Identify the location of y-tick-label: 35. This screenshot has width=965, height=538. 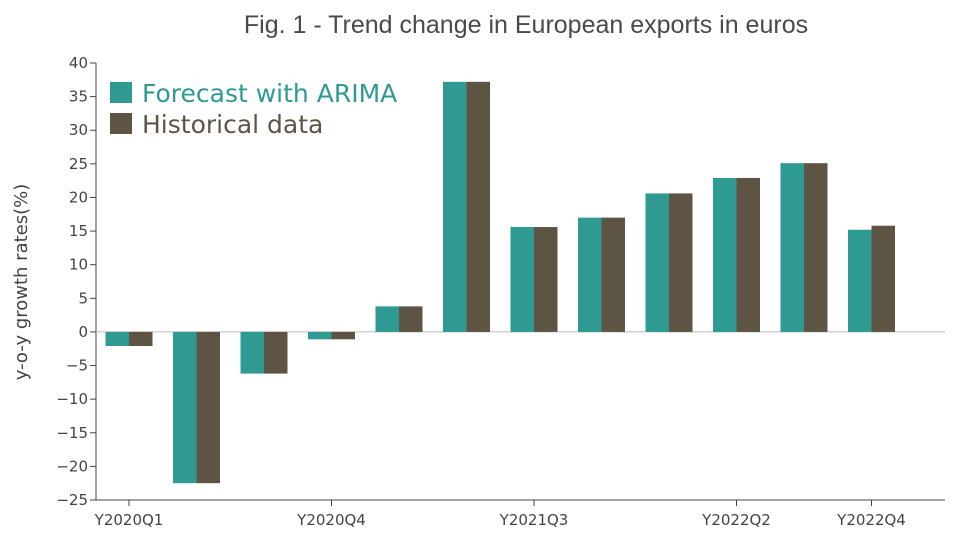
(78, 97).